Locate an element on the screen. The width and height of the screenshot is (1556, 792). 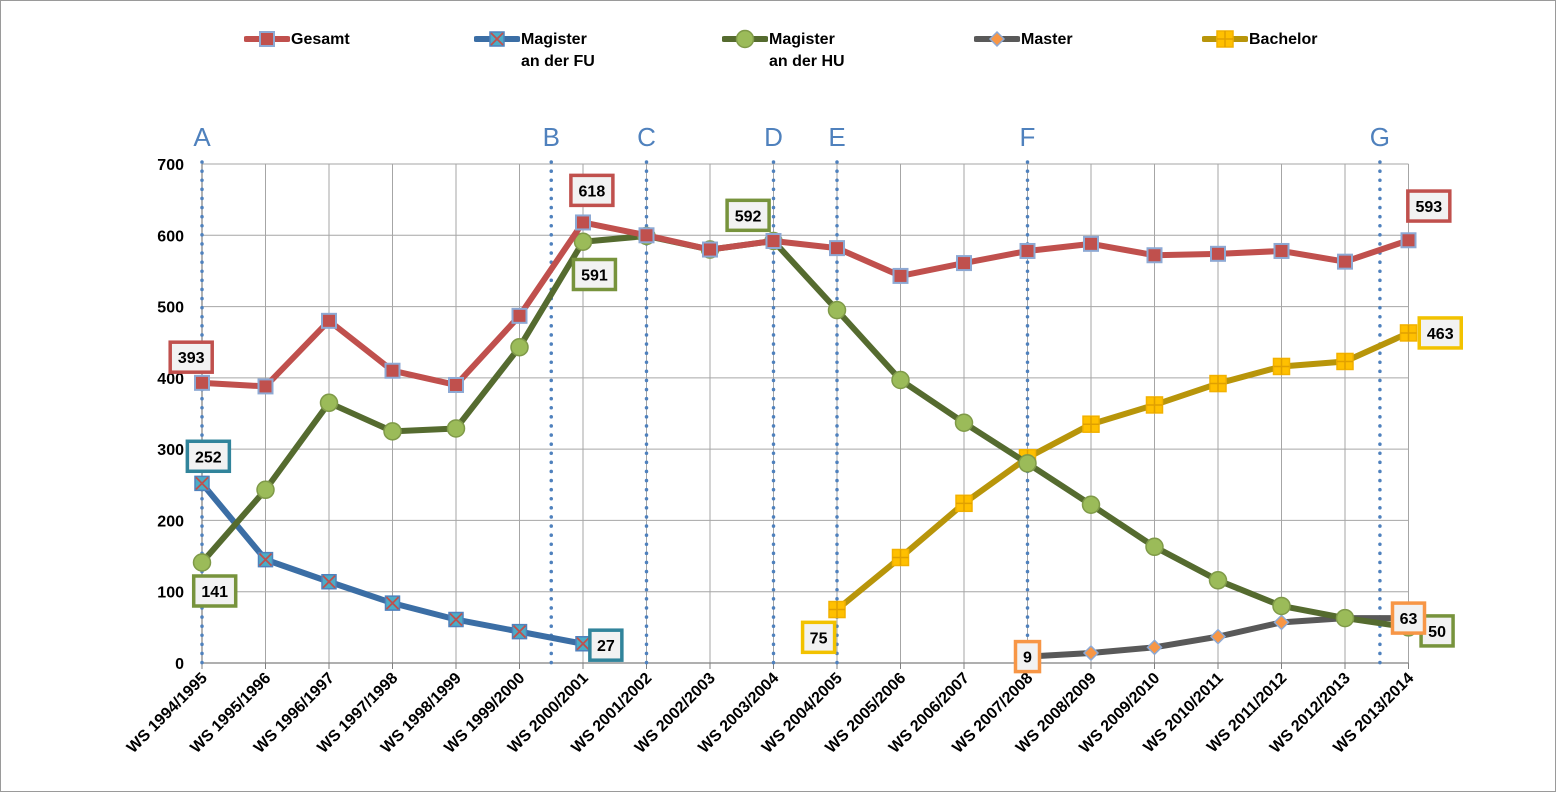
data-label-bachelor: 463 is located at coordinates (1440, 333).